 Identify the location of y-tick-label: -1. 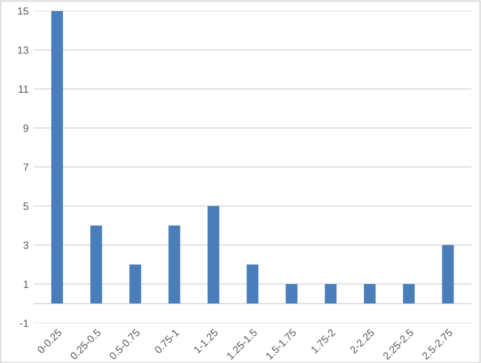
(24, 323).